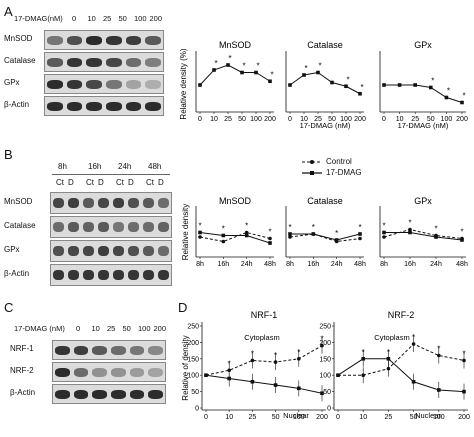 This screenshot has width=474, height=437. I want to click on condition-label: D, so click(131, 182).